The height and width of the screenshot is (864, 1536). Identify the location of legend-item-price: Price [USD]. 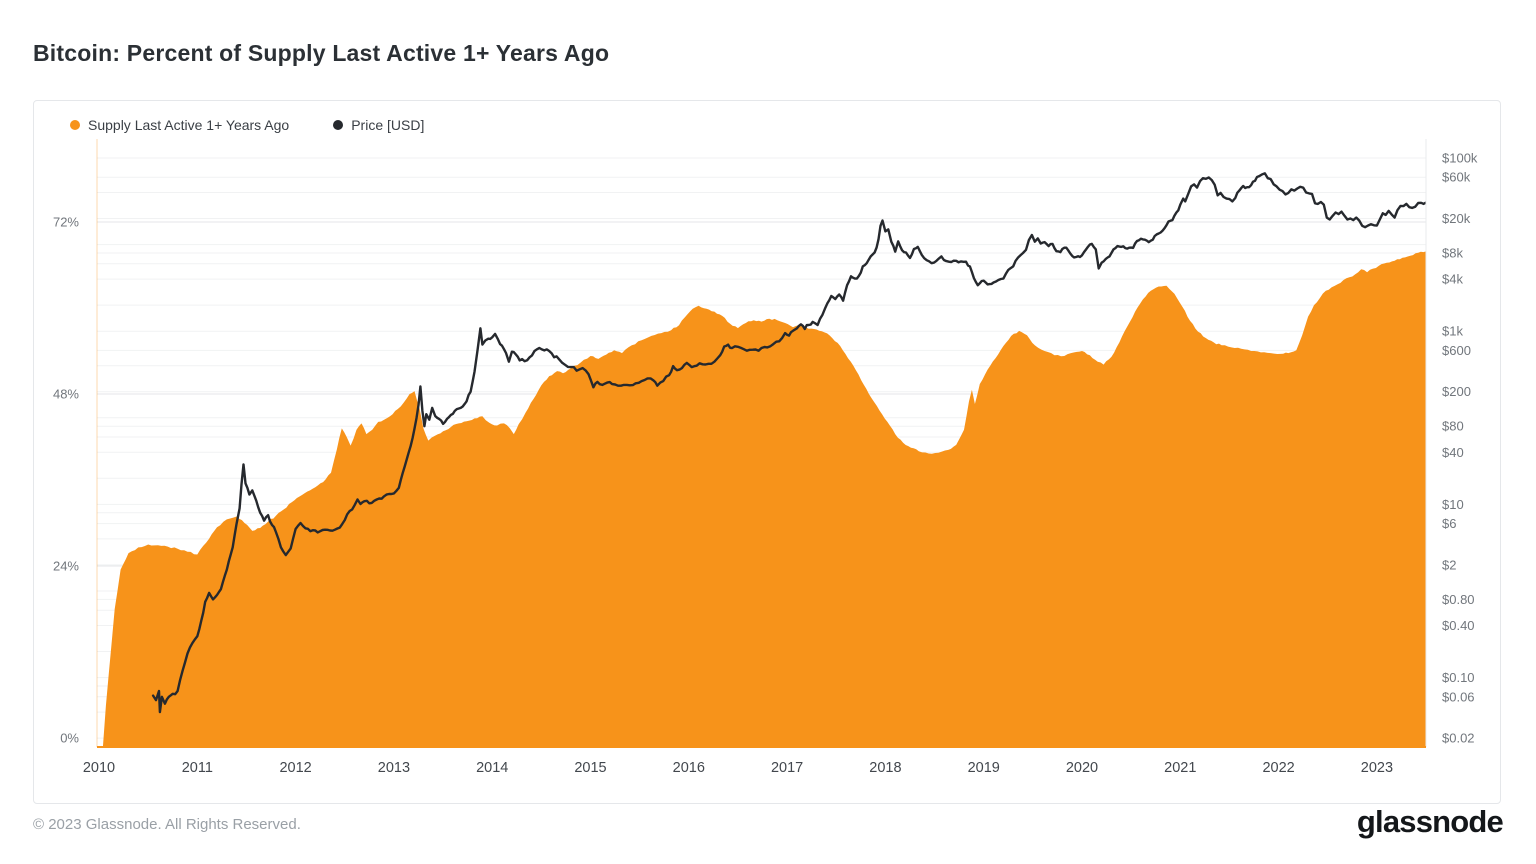
(378, 125).